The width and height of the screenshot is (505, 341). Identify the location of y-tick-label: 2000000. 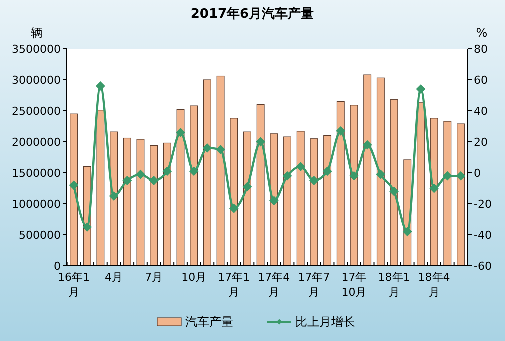
(36, 142).